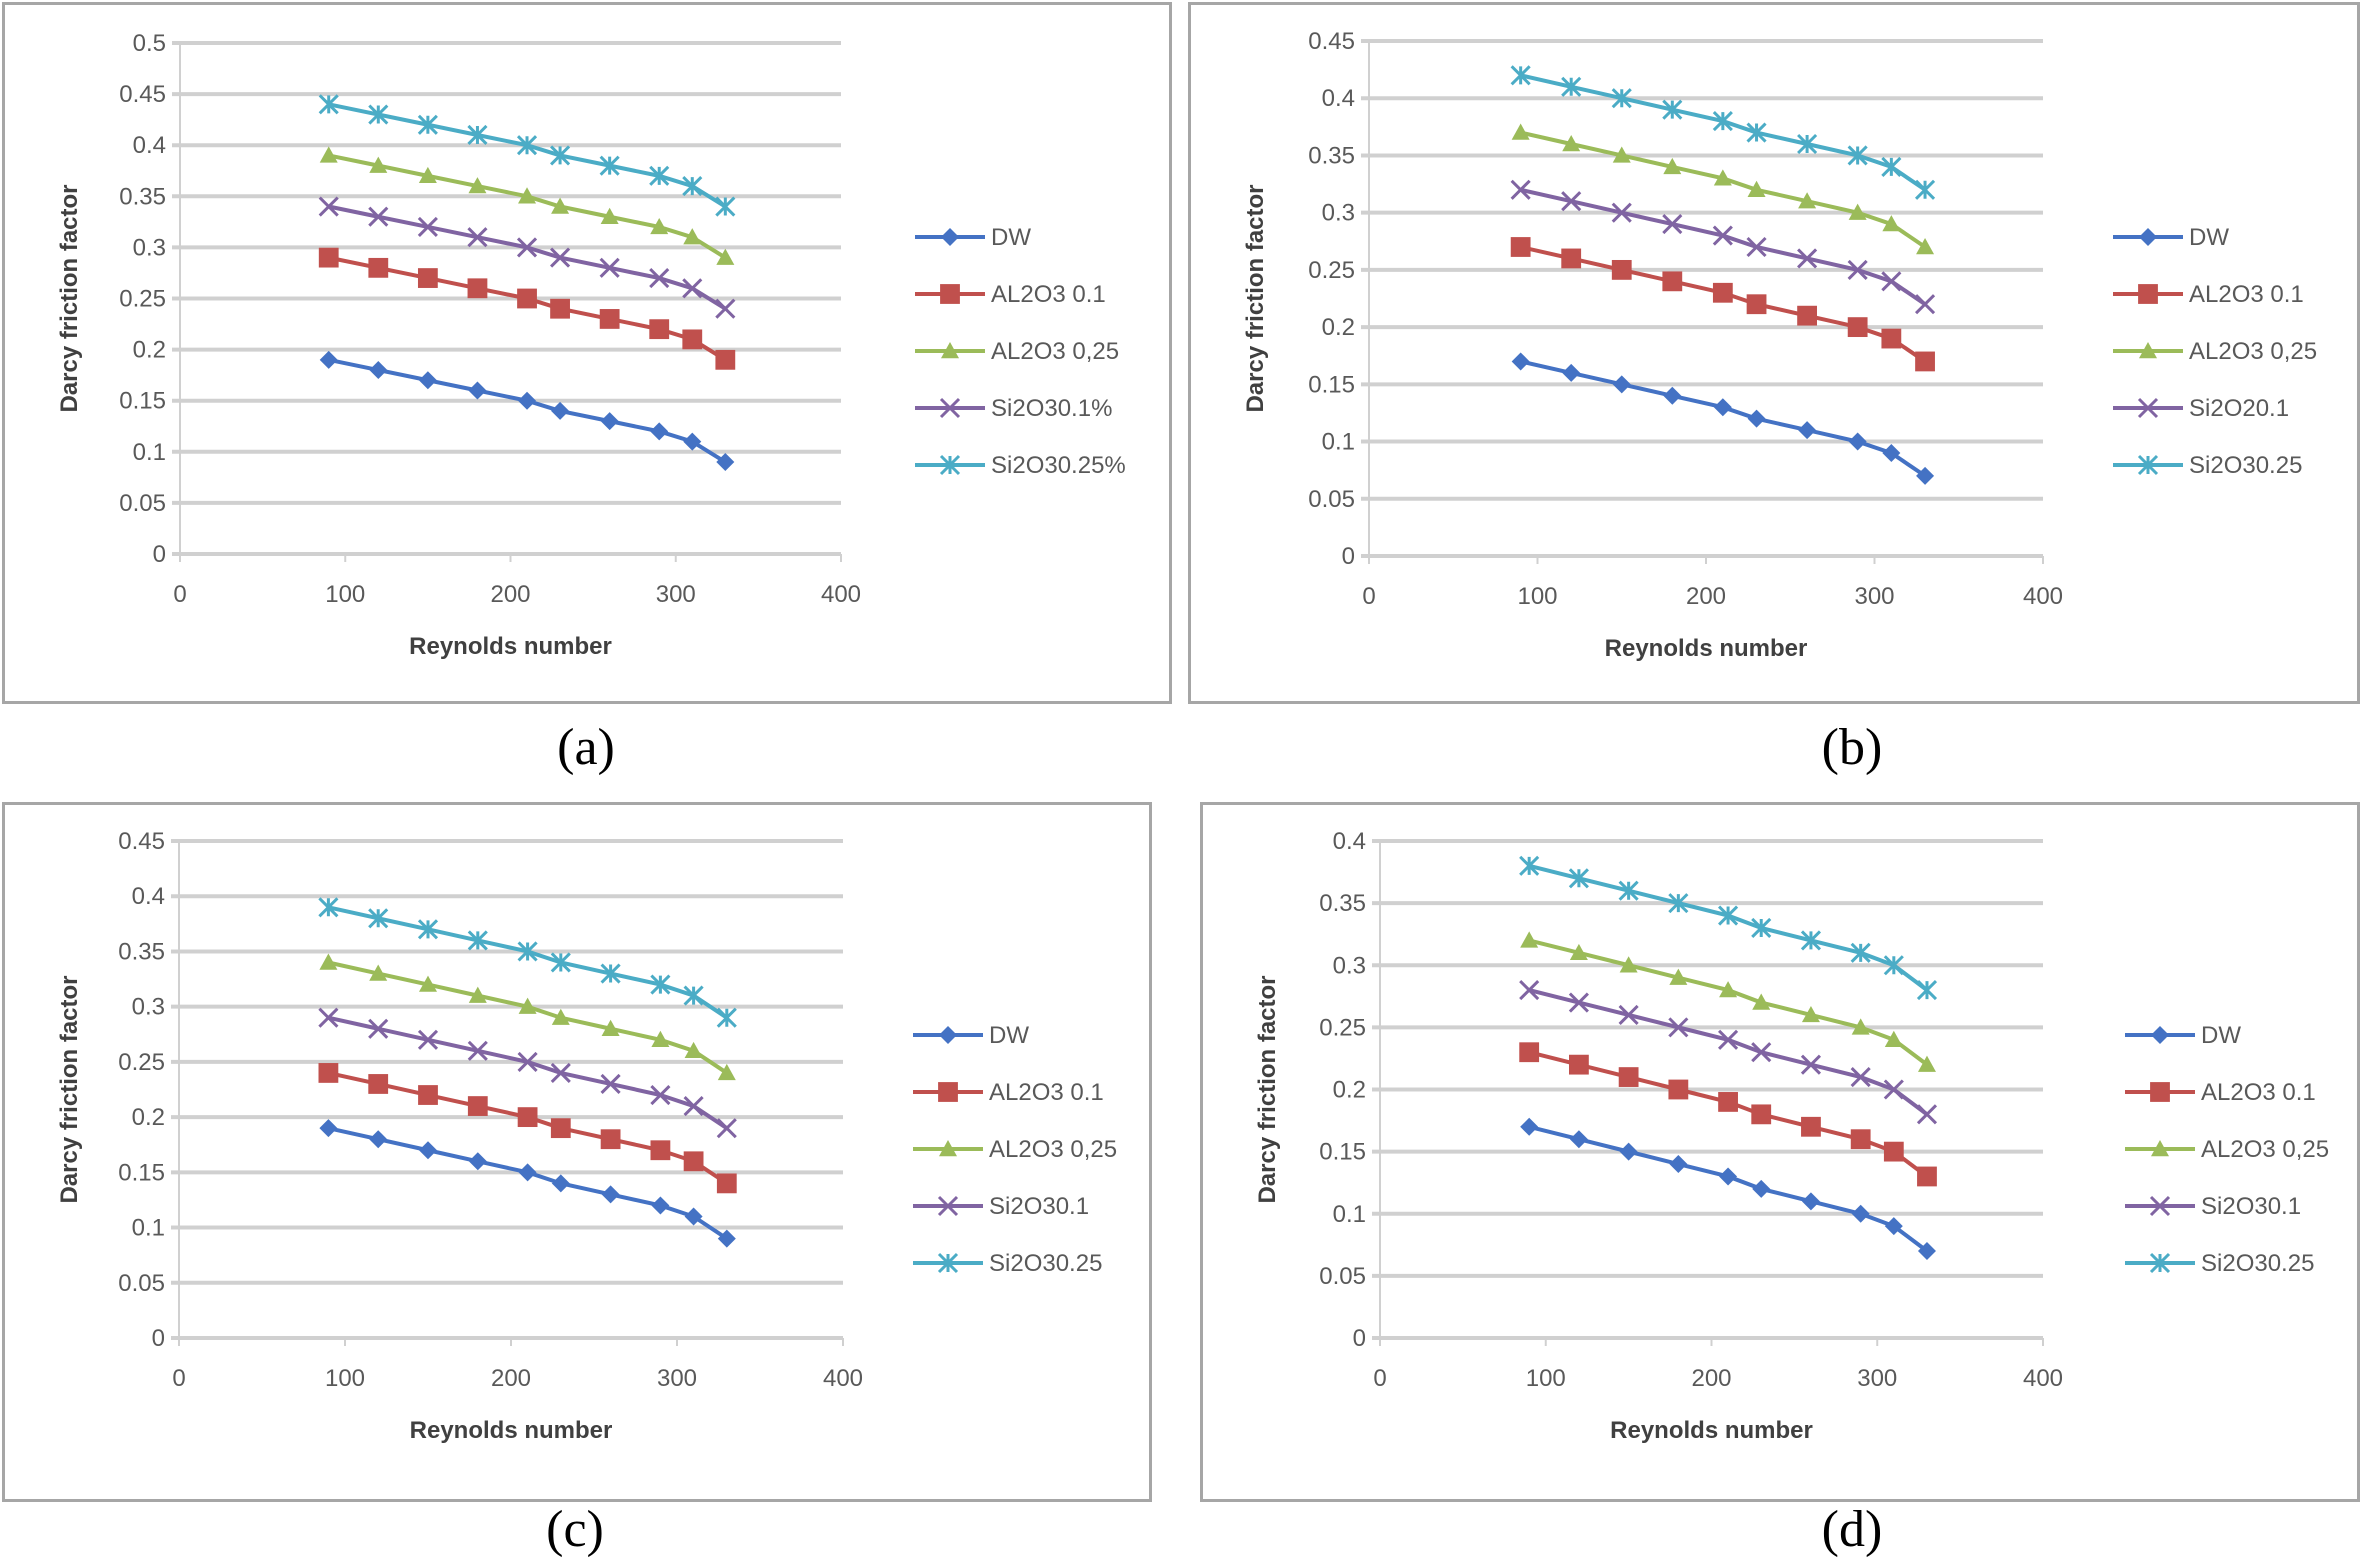 This screenshot has height=1564, width=2362. What do you see at coordinates (677, 1378) in the screenshot?
I see `x-tick-label: 300` at bounding box center [677, 1378].